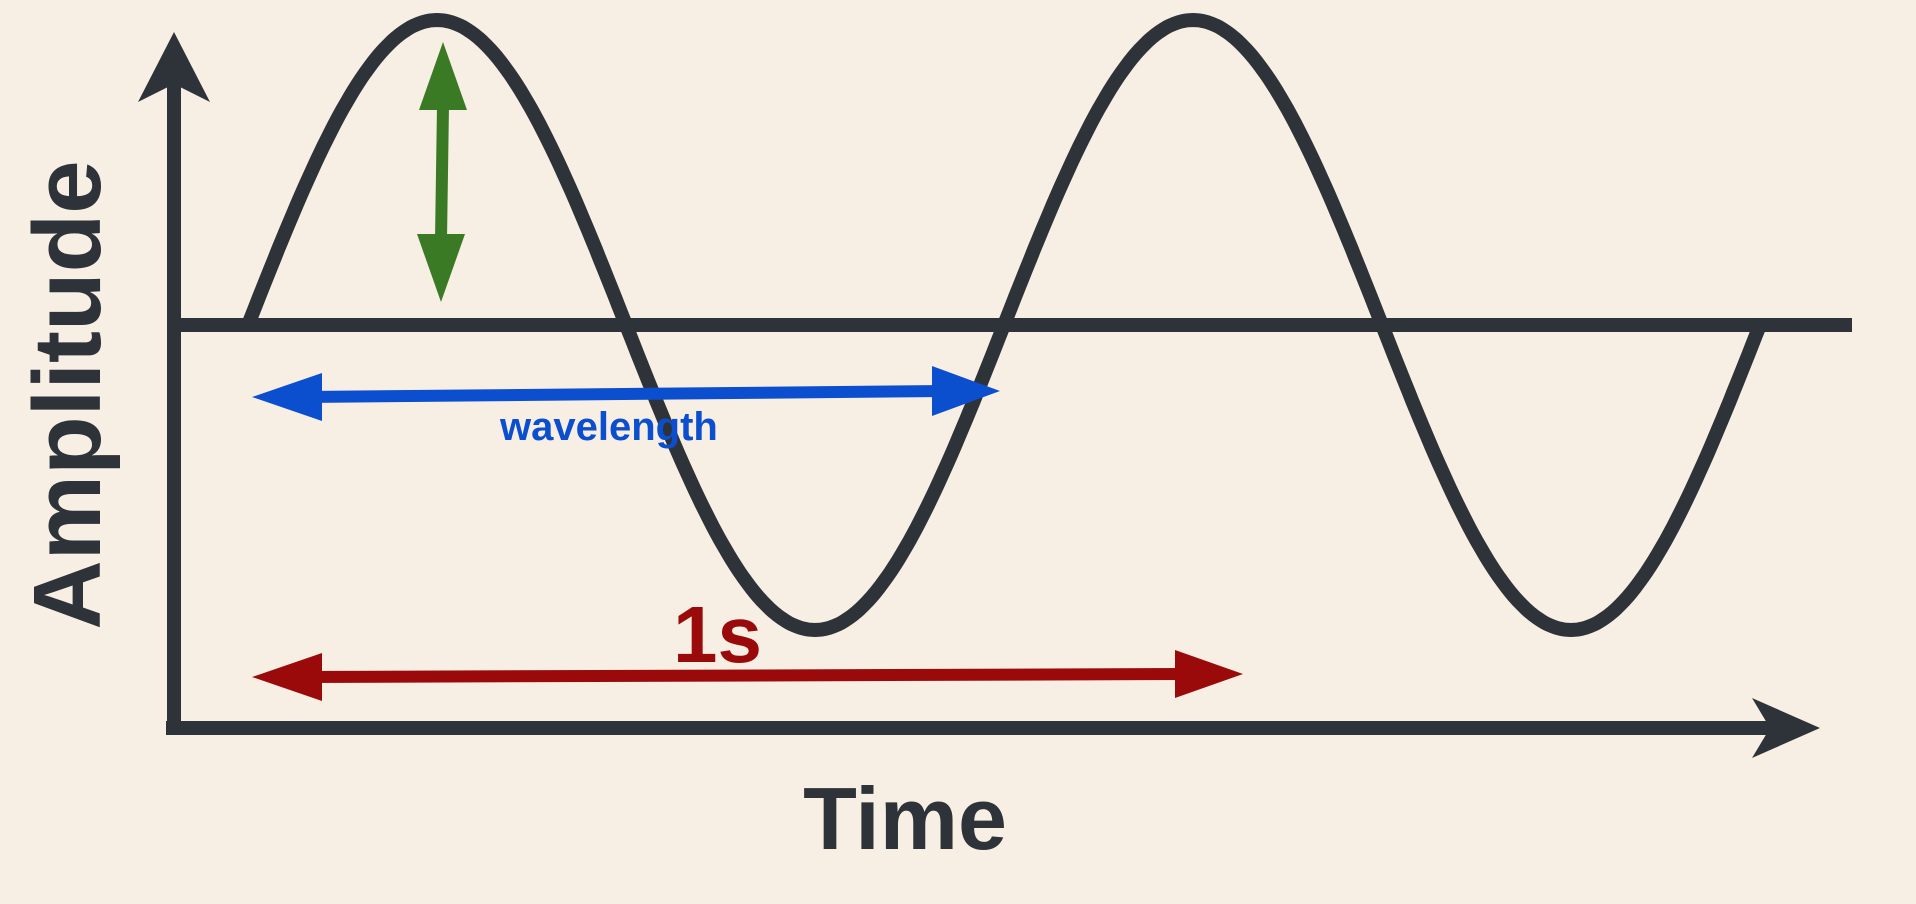 This screenshot has height=904, width=1916. What do you see at coordinates (1786, 728) in the screenshot?
I see `x-axis-arrowhead` at bounding box center [1786, 728].